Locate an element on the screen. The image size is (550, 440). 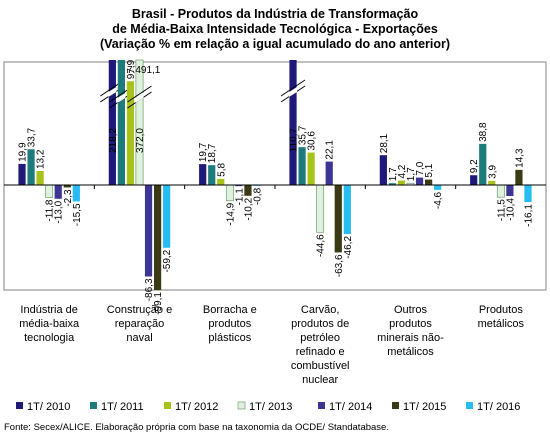
data-label: -44,6 is located at coordinates (321, 245).